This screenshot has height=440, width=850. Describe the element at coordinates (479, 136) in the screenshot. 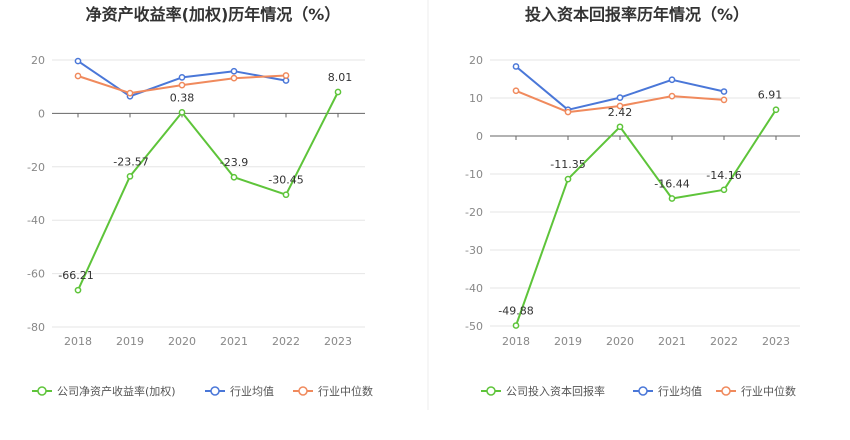

I see `chart2-y-tick-label: 0` at that location.